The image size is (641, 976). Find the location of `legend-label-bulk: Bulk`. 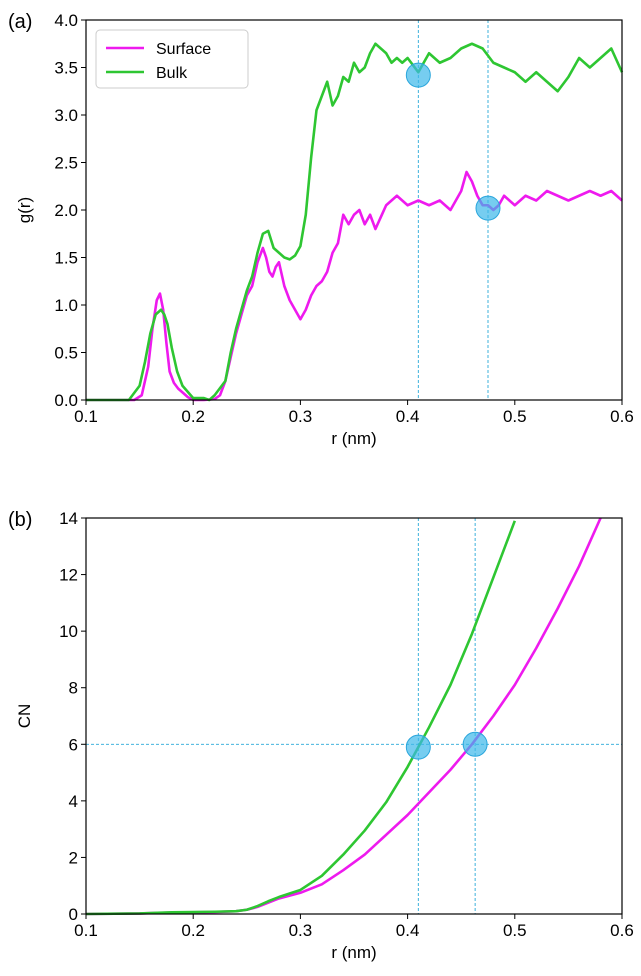

legend-label-bulk: Bulk is located at coordinates (172, 73).